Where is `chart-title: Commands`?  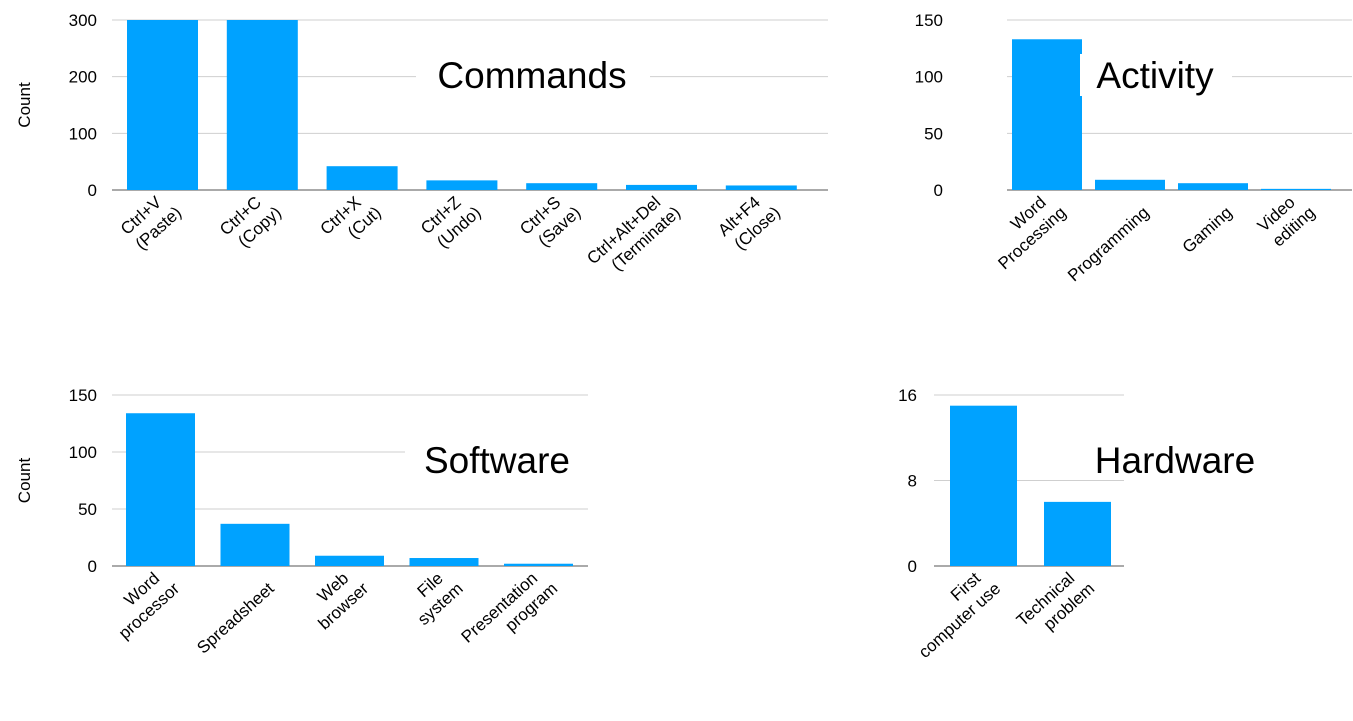 chart-title: Commands is located at coordinates (531, 75).